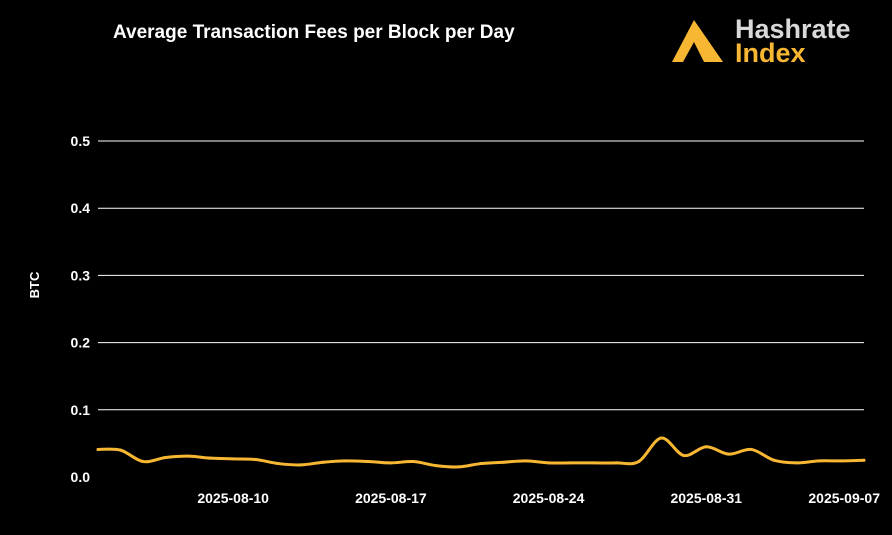 The image size is (892, 535). I want to click on logo-line-2: Index, so click(770, 53).